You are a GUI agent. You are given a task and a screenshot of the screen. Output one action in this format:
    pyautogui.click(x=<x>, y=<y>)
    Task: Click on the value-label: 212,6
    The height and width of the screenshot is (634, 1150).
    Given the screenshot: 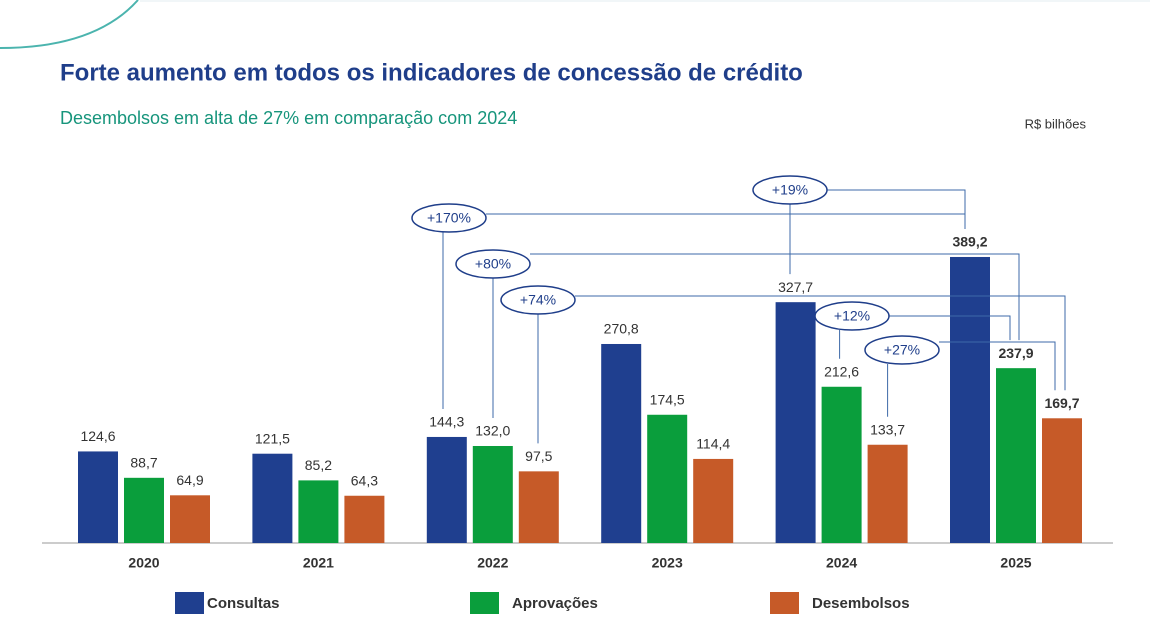 What is the action you would take?
    pyautogui.click(x=841, y=371)
    